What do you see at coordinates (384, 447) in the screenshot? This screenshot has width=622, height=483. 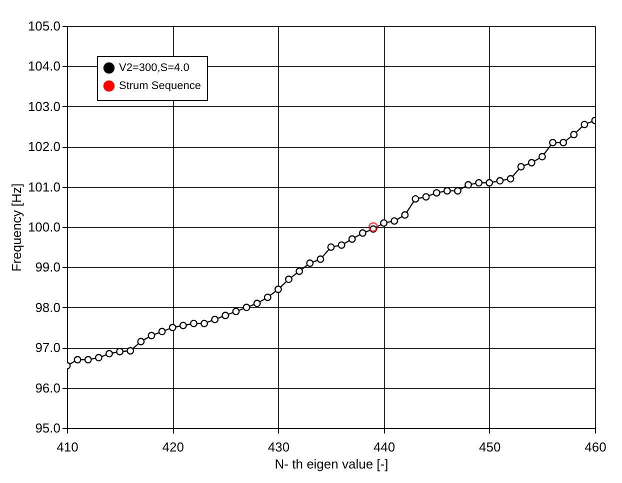 I see `x-tick-label: 440` at bounding box center [384, 447].